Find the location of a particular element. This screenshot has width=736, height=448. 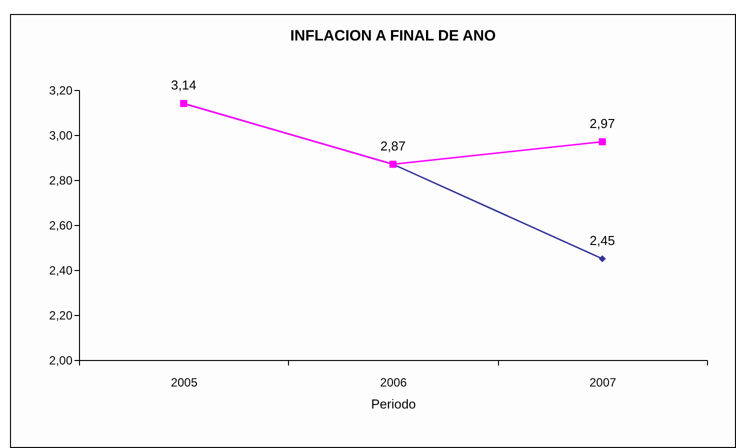

y-tick-label: 3,00 is located at coordinates (61, 135).